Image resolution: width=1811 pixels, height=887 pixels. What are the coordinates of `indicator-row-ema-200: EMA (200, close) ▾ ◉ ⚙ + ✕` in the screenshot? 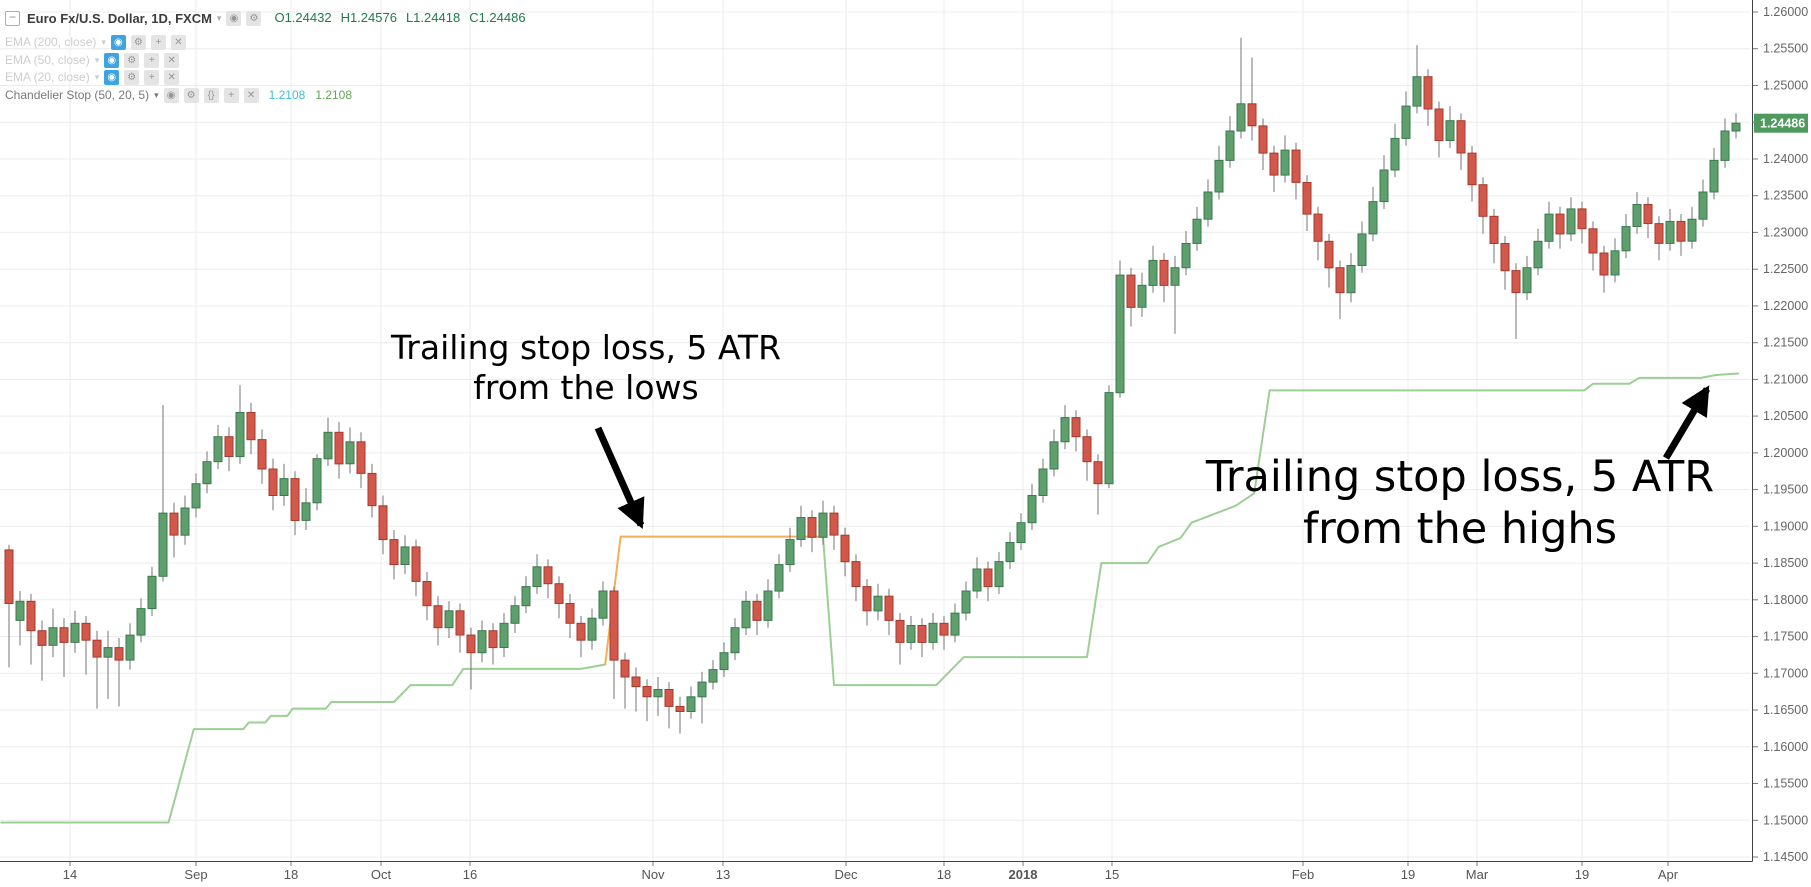 It's located at (95, 42).